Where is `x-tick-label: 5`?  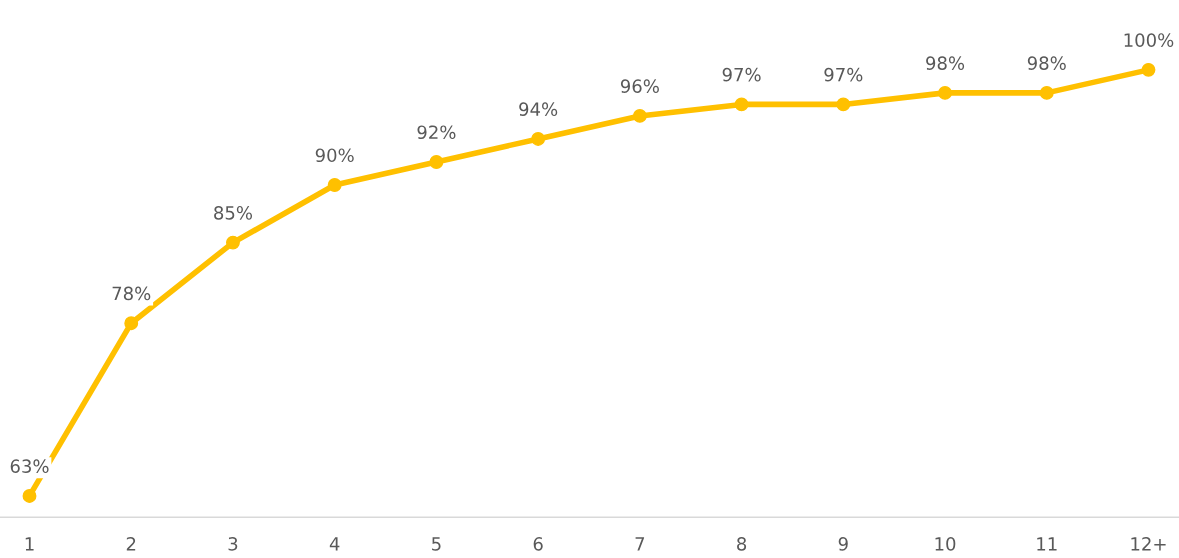
x-tick-label: 5 is located at coordinates (436, 544).